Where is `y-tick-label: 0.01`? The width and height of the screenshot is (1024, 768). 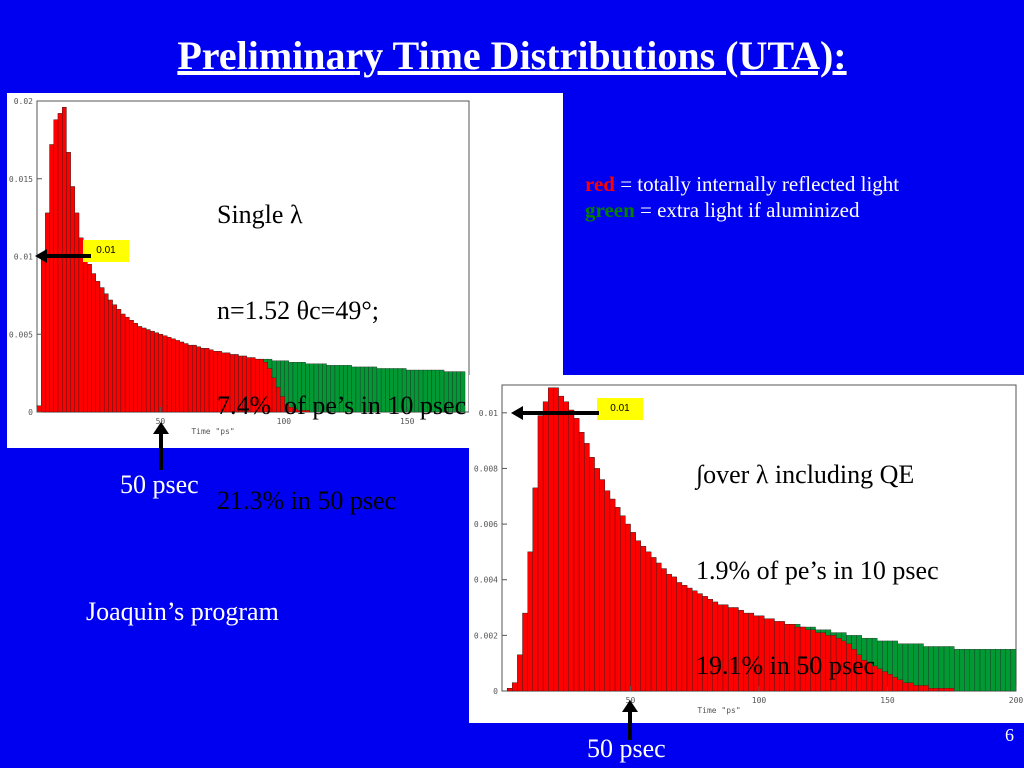
y-tick-label: 0.01 is located at coordinates (488, 413).